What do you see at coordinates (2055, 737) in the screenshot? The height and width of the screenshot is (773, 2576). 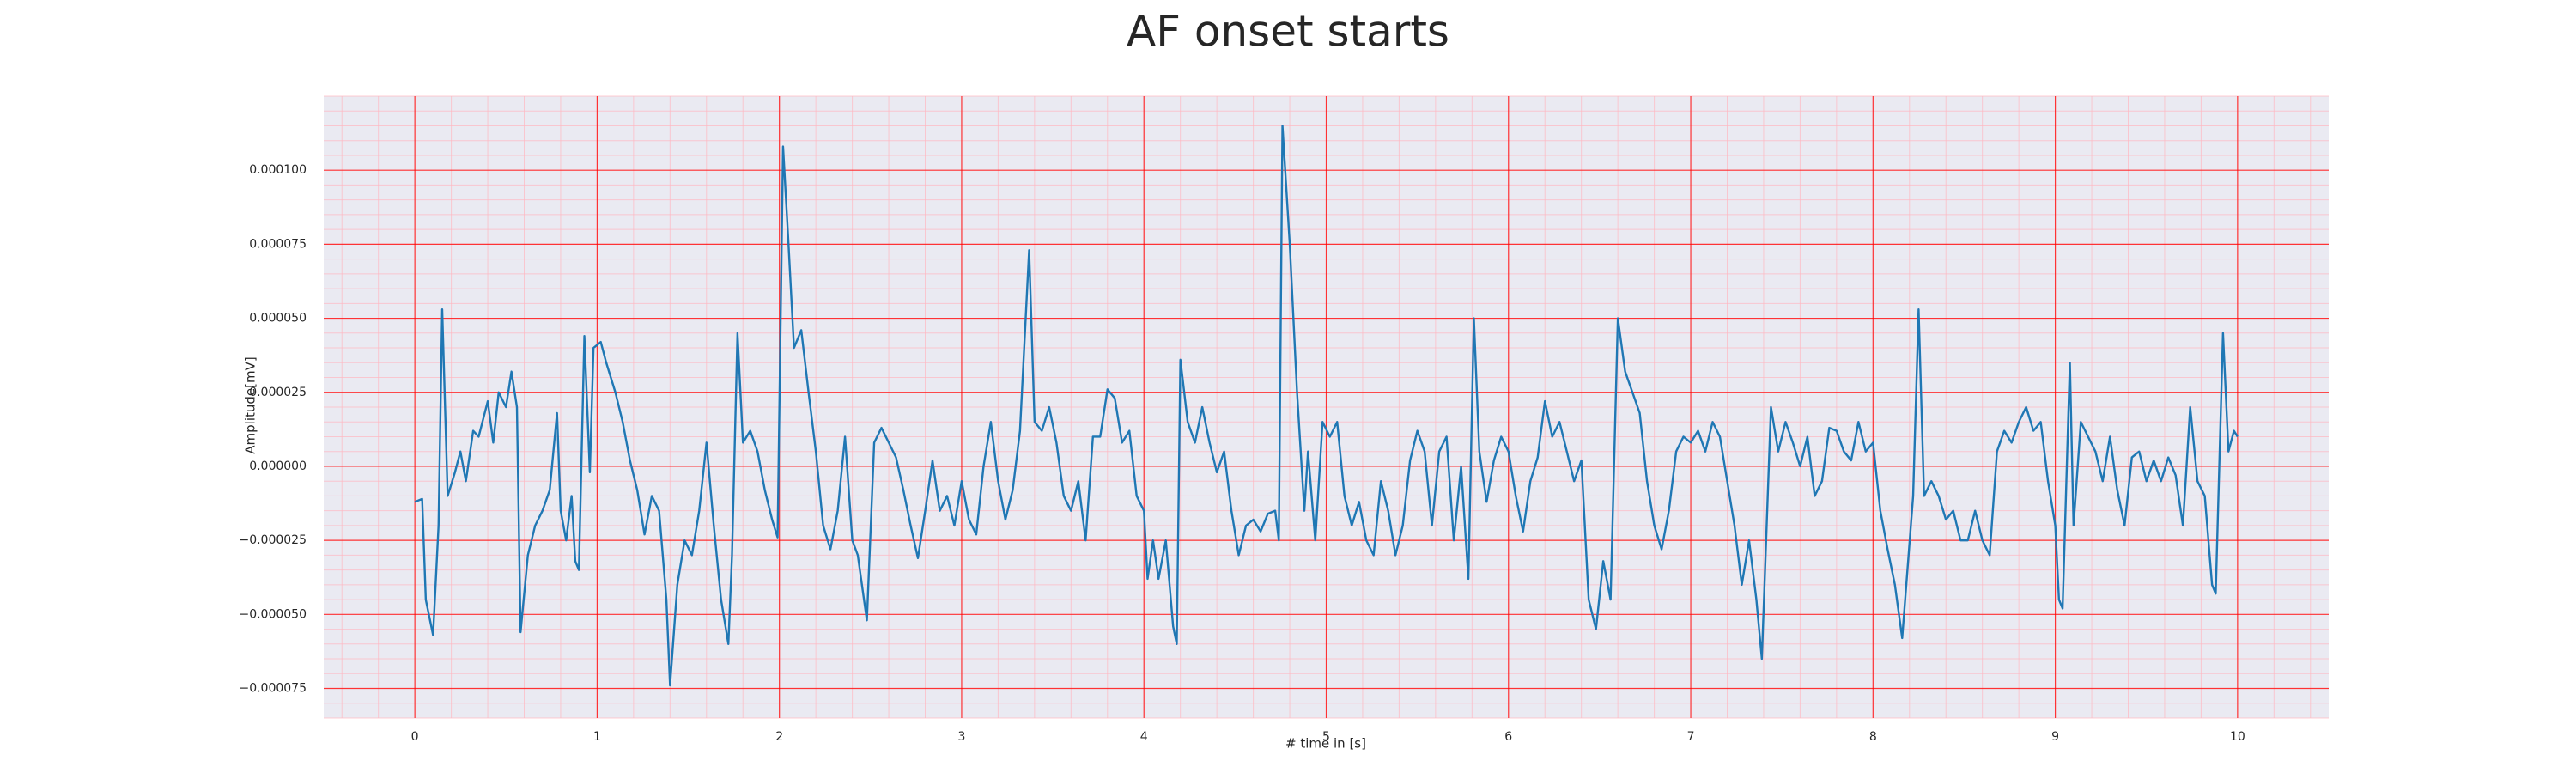 I see `x-tick-label: 9` at bounding box center [2055, 737].